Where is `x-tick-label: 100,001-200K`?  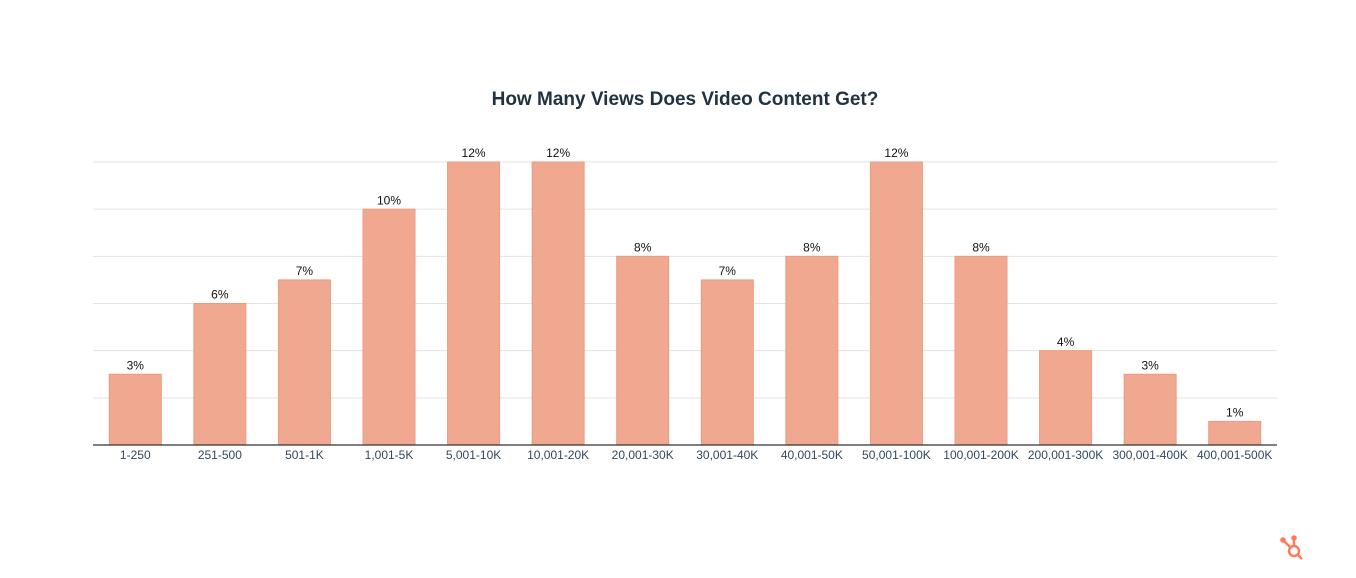
x-tick-label: 100,001-200K is located at coordinates (980, 455).